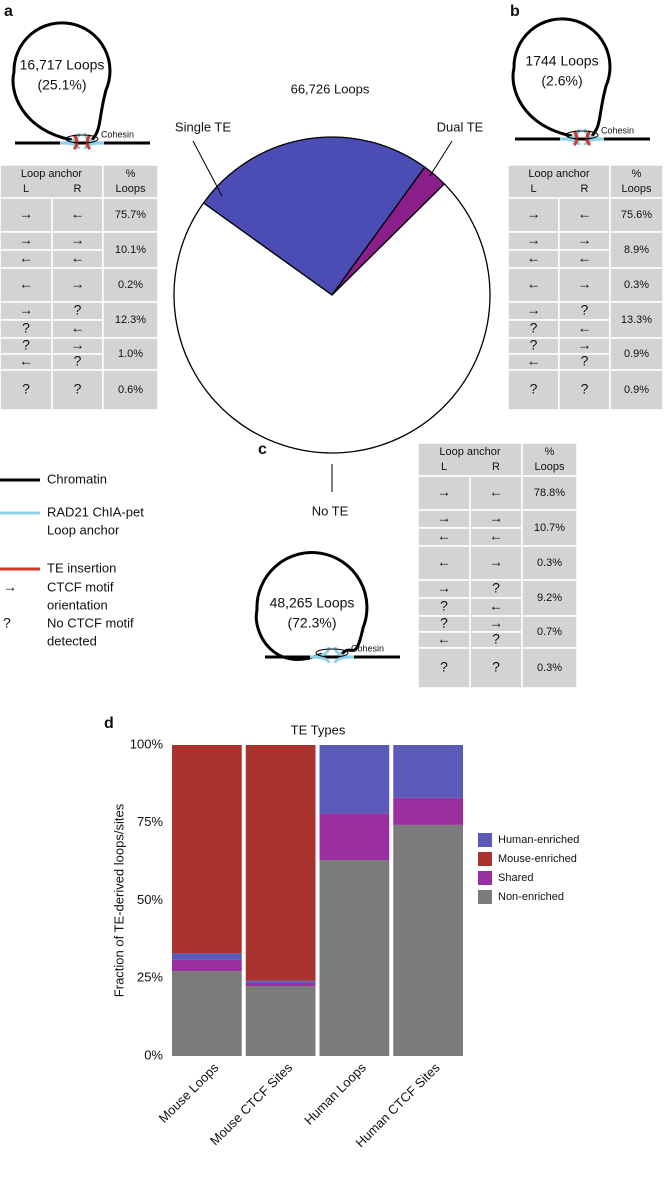  I want to click on legend-symbol: ?, so click(7, 623).